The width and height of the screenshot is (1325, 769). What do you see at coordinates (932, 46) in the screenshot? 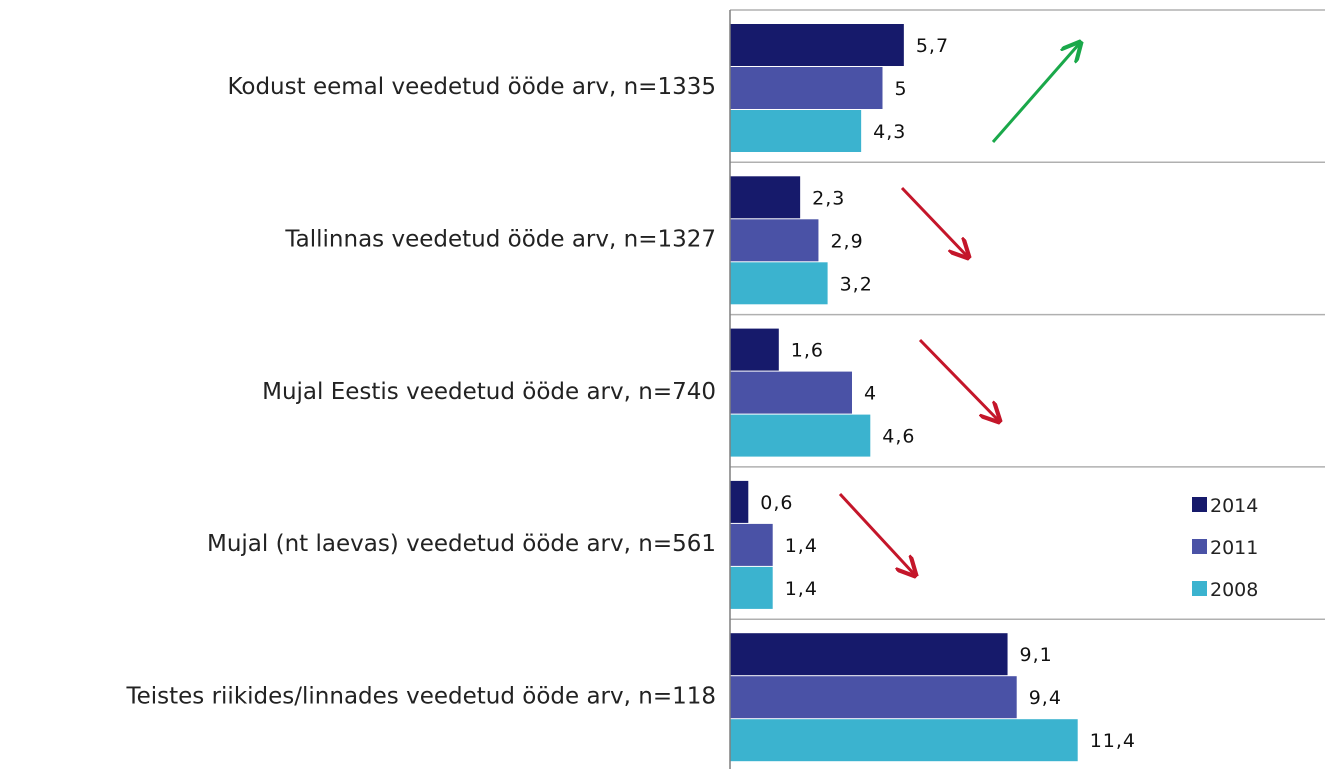
I see `data-label: 5,7` at bounding box center [932, 46].